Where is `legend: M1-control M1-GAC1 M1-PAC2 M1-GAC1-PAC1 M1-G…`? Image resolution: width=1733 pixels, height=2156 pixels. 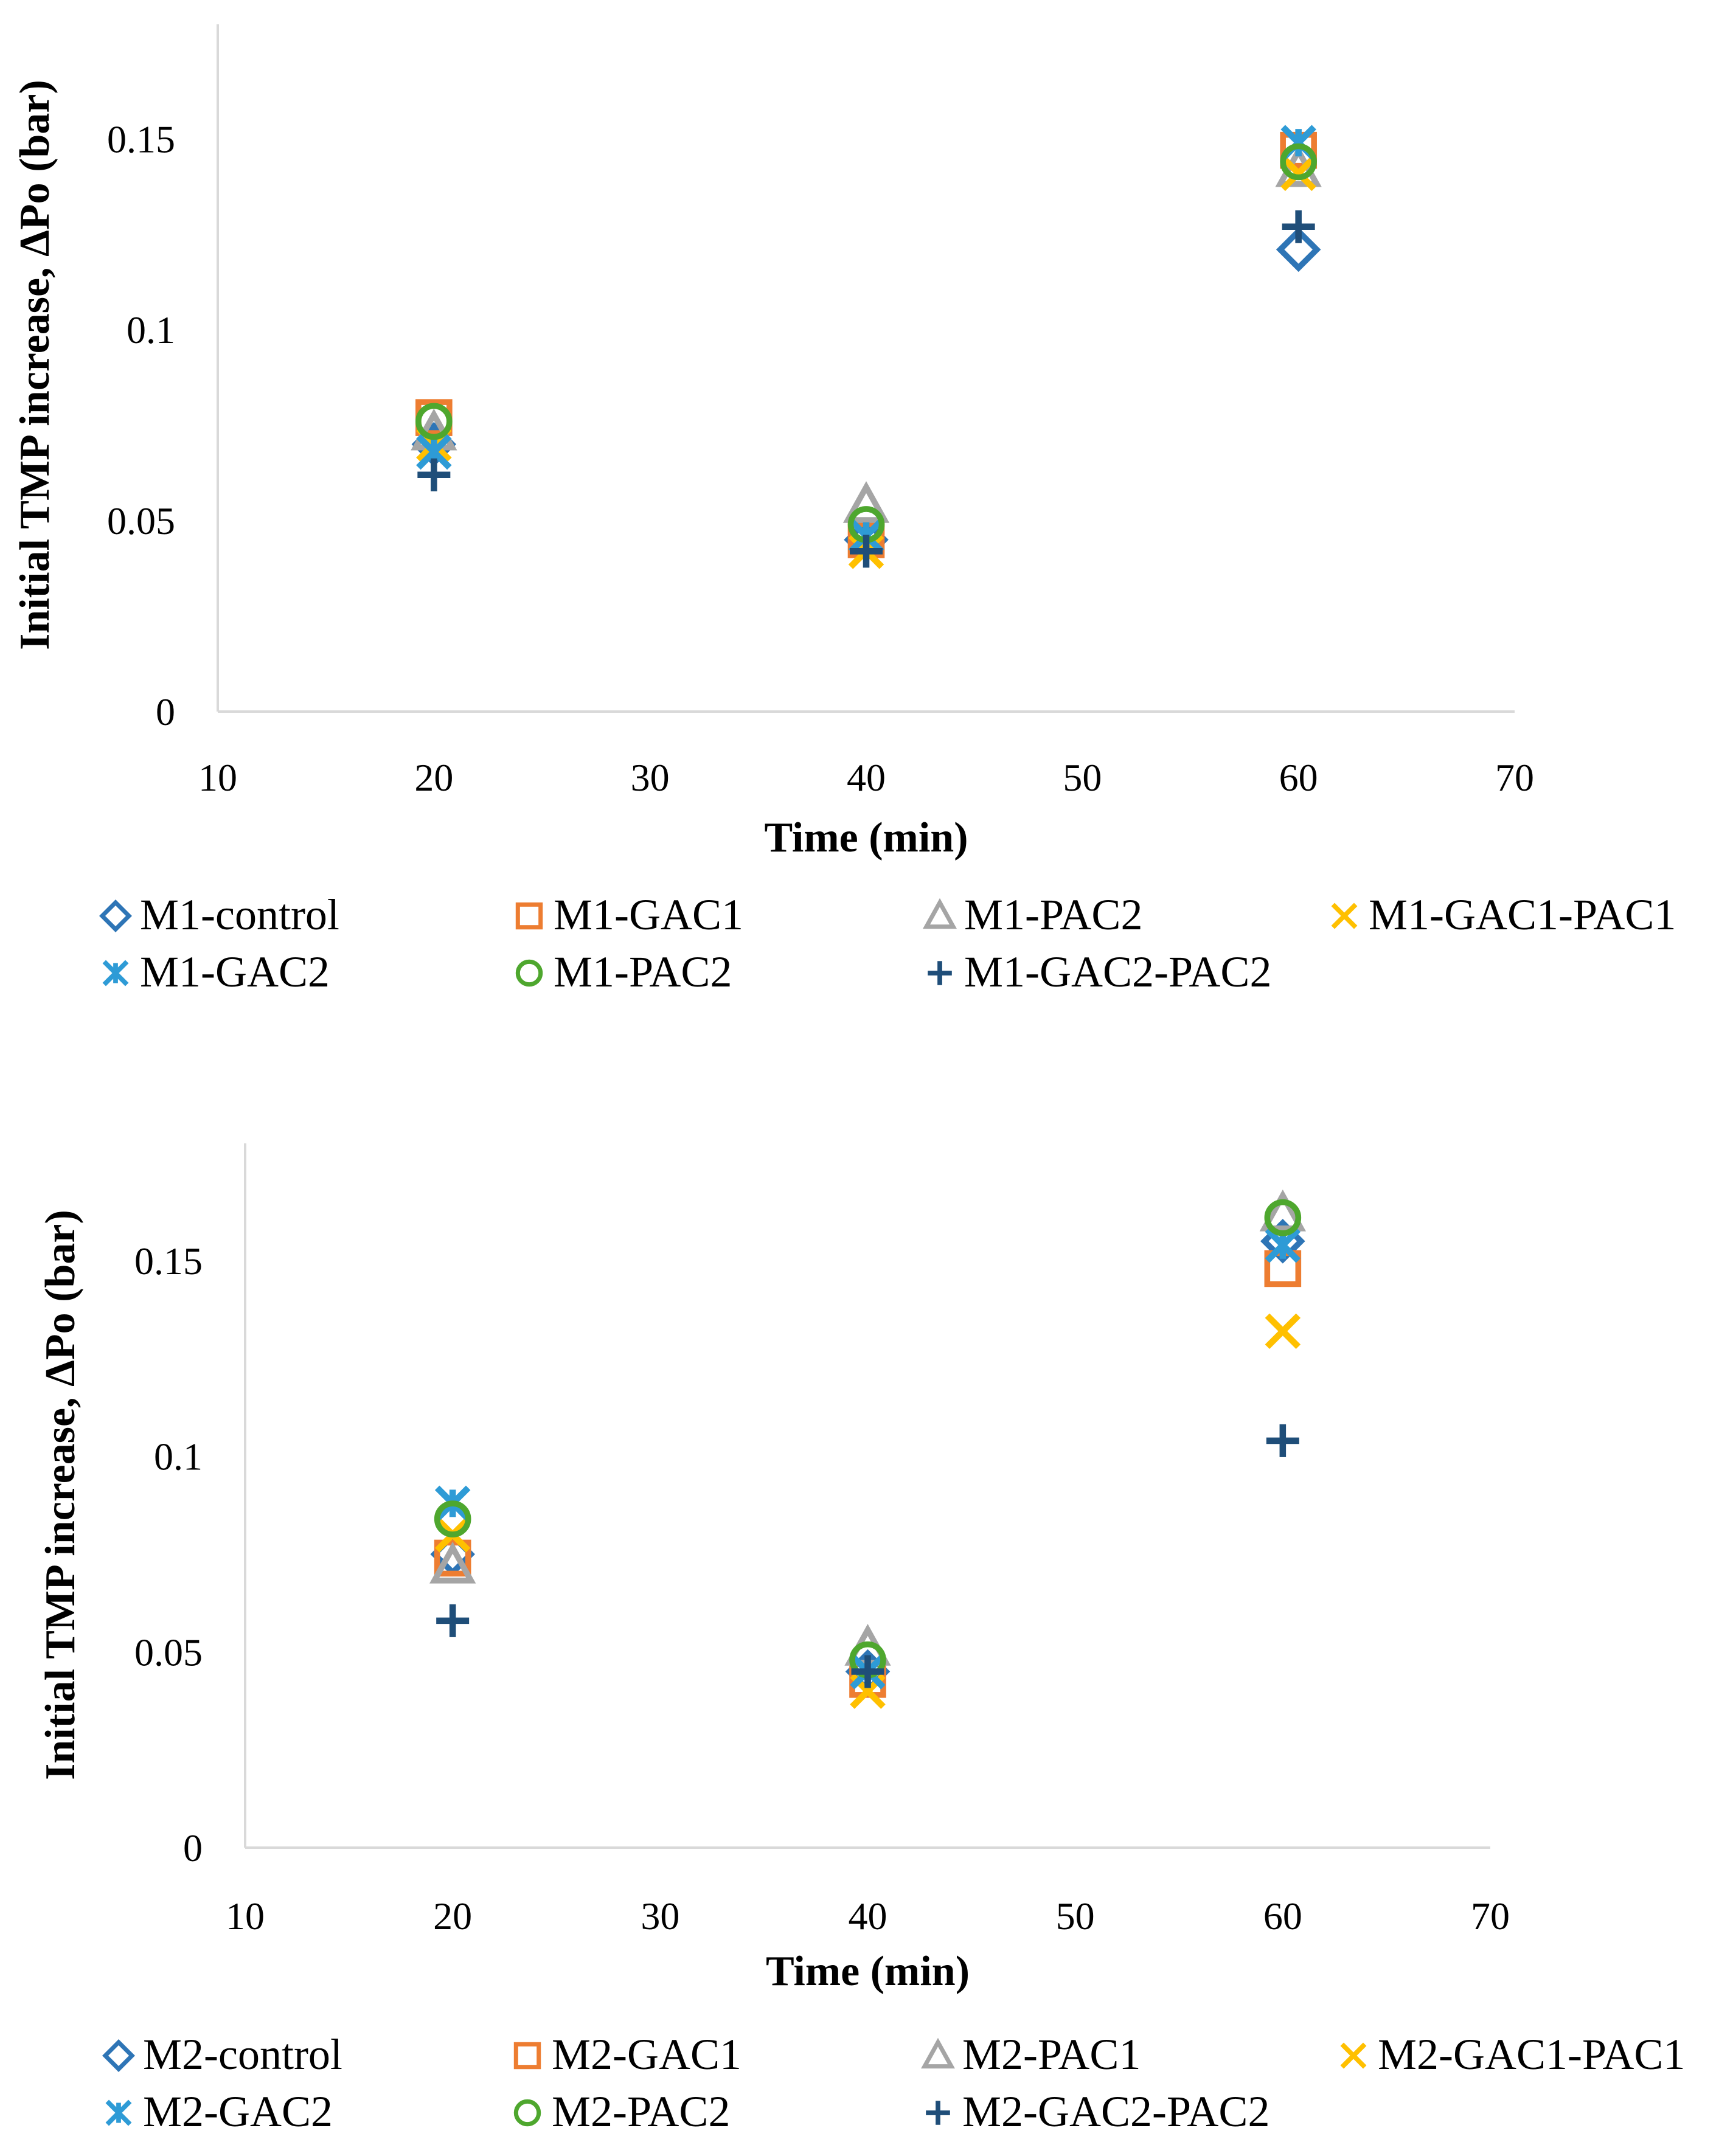 legend: M1-control M1-GAC1 M1-PAC2 M1-GAC1-PAC1 M1-G… is located at coordinates (887, 943).